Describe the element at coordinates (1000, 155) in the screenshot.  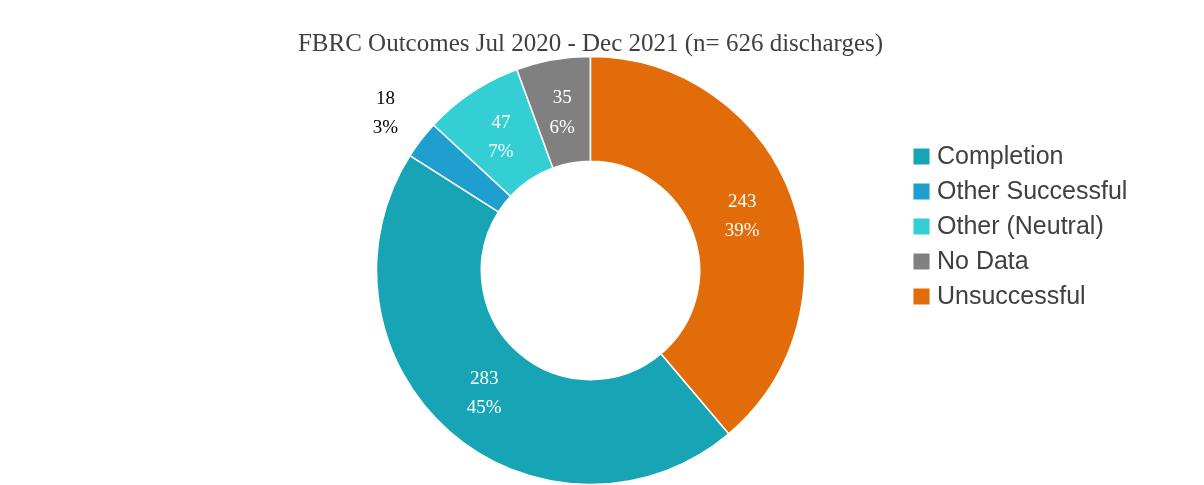
I see `legend-label: Completion` at that location.